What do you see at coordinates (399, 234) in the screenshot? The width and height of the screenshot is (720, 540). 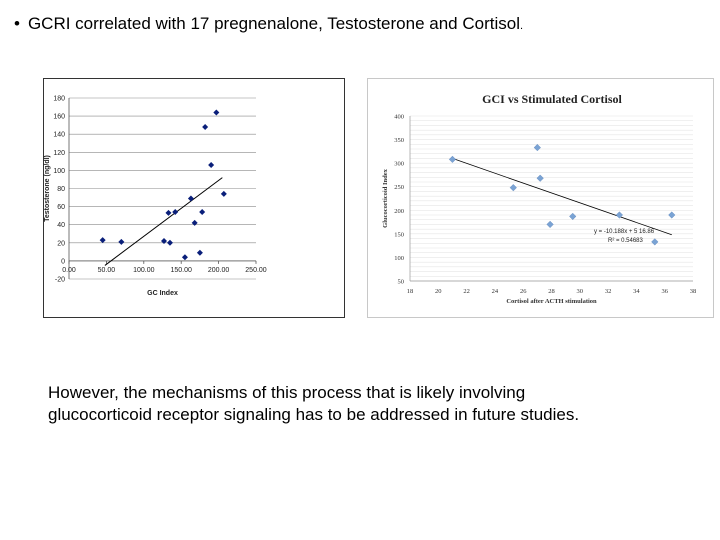 I see `y-tick-label: 150` at bounding box center [399, 234].